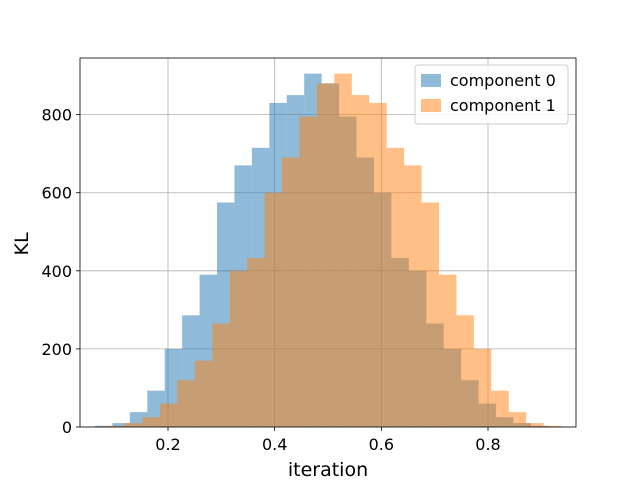 The width and height of the screenshot is (640, 480). Describe the element at coordinates (503, 80) in the screenshot. I see `legend-label: component 0` at that location.